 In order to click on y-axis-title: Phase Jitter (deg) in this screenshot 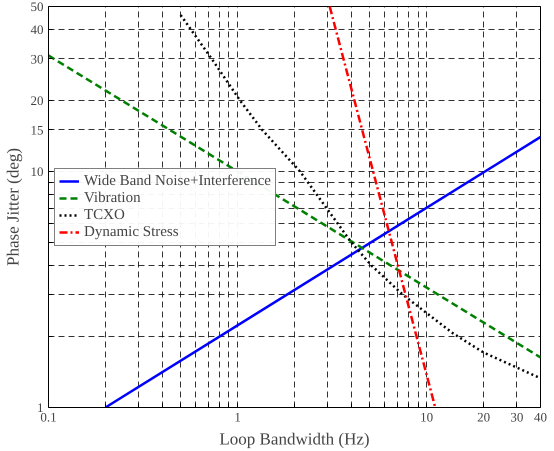, I will do `click(13, 207)`.